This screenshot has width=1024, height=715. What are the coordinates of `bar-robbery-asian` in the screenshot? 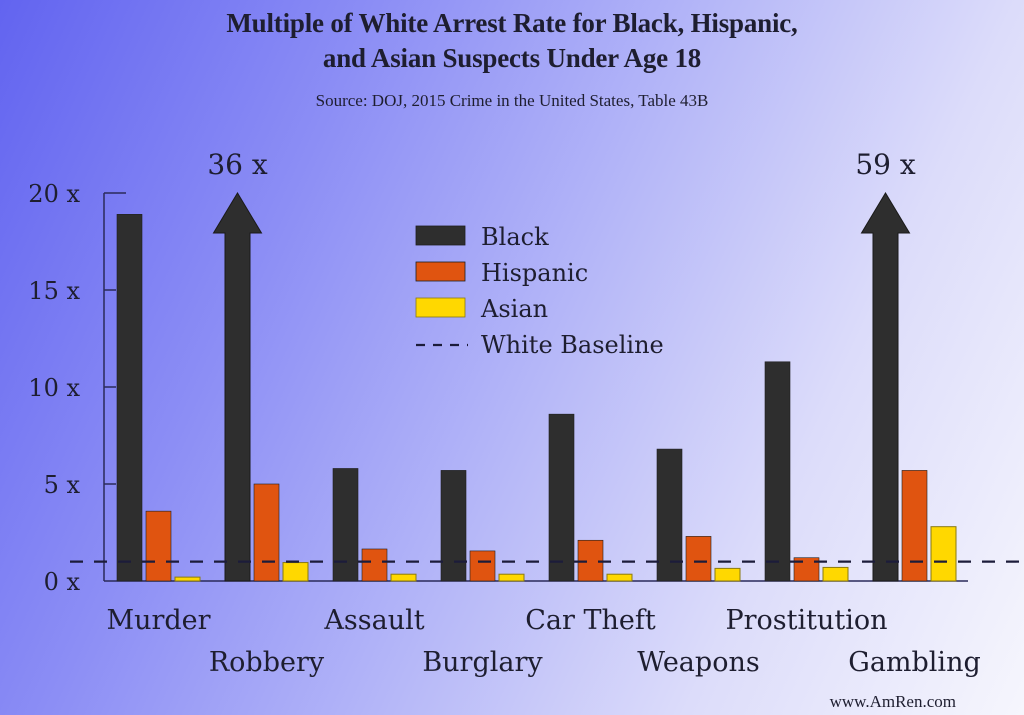 It's located at (295, 572).